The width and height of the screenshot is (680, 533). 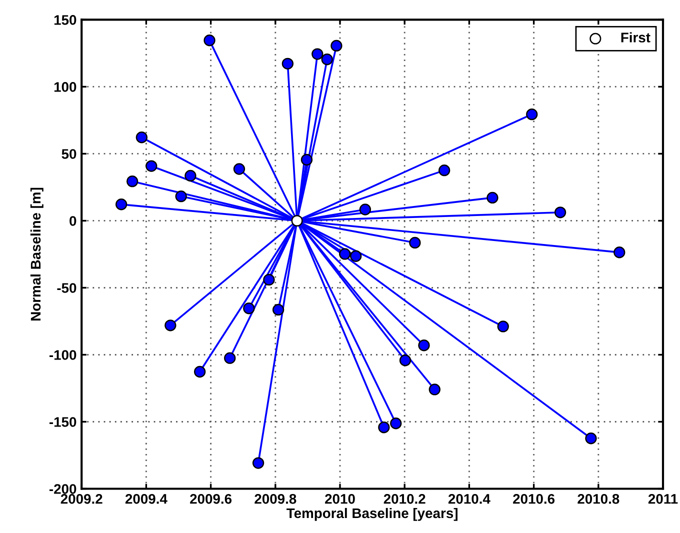 What do you see at coordinates (469, 499) in the screenshot?
I see `x-tick-label: 2010.4` at bounding box center [469, 499].